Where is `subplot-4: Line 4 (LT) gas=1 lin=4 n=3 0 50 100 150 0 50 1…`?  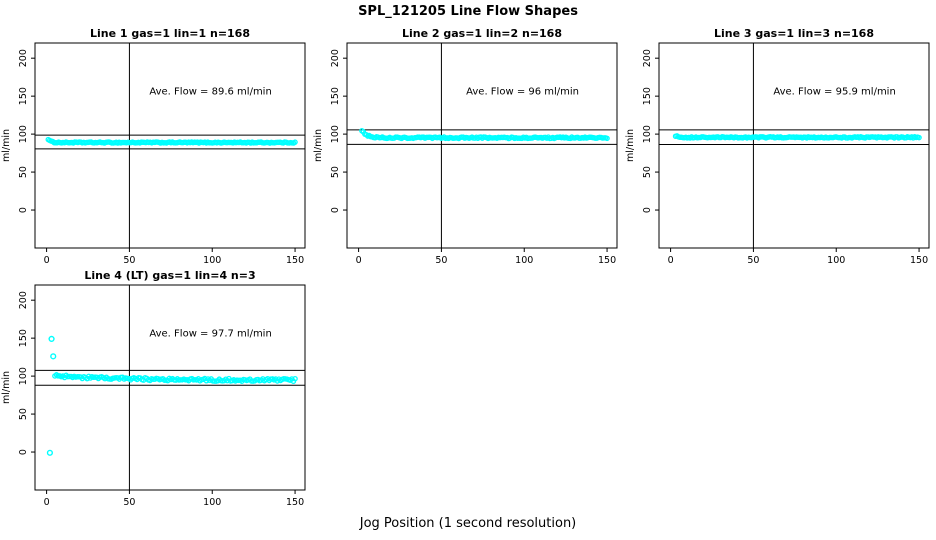
subplot-4: Line 4 (LT) gas=1 lin=4 n=3 0 50 100 150 0 50 1… is located at coordinates (153, 388).